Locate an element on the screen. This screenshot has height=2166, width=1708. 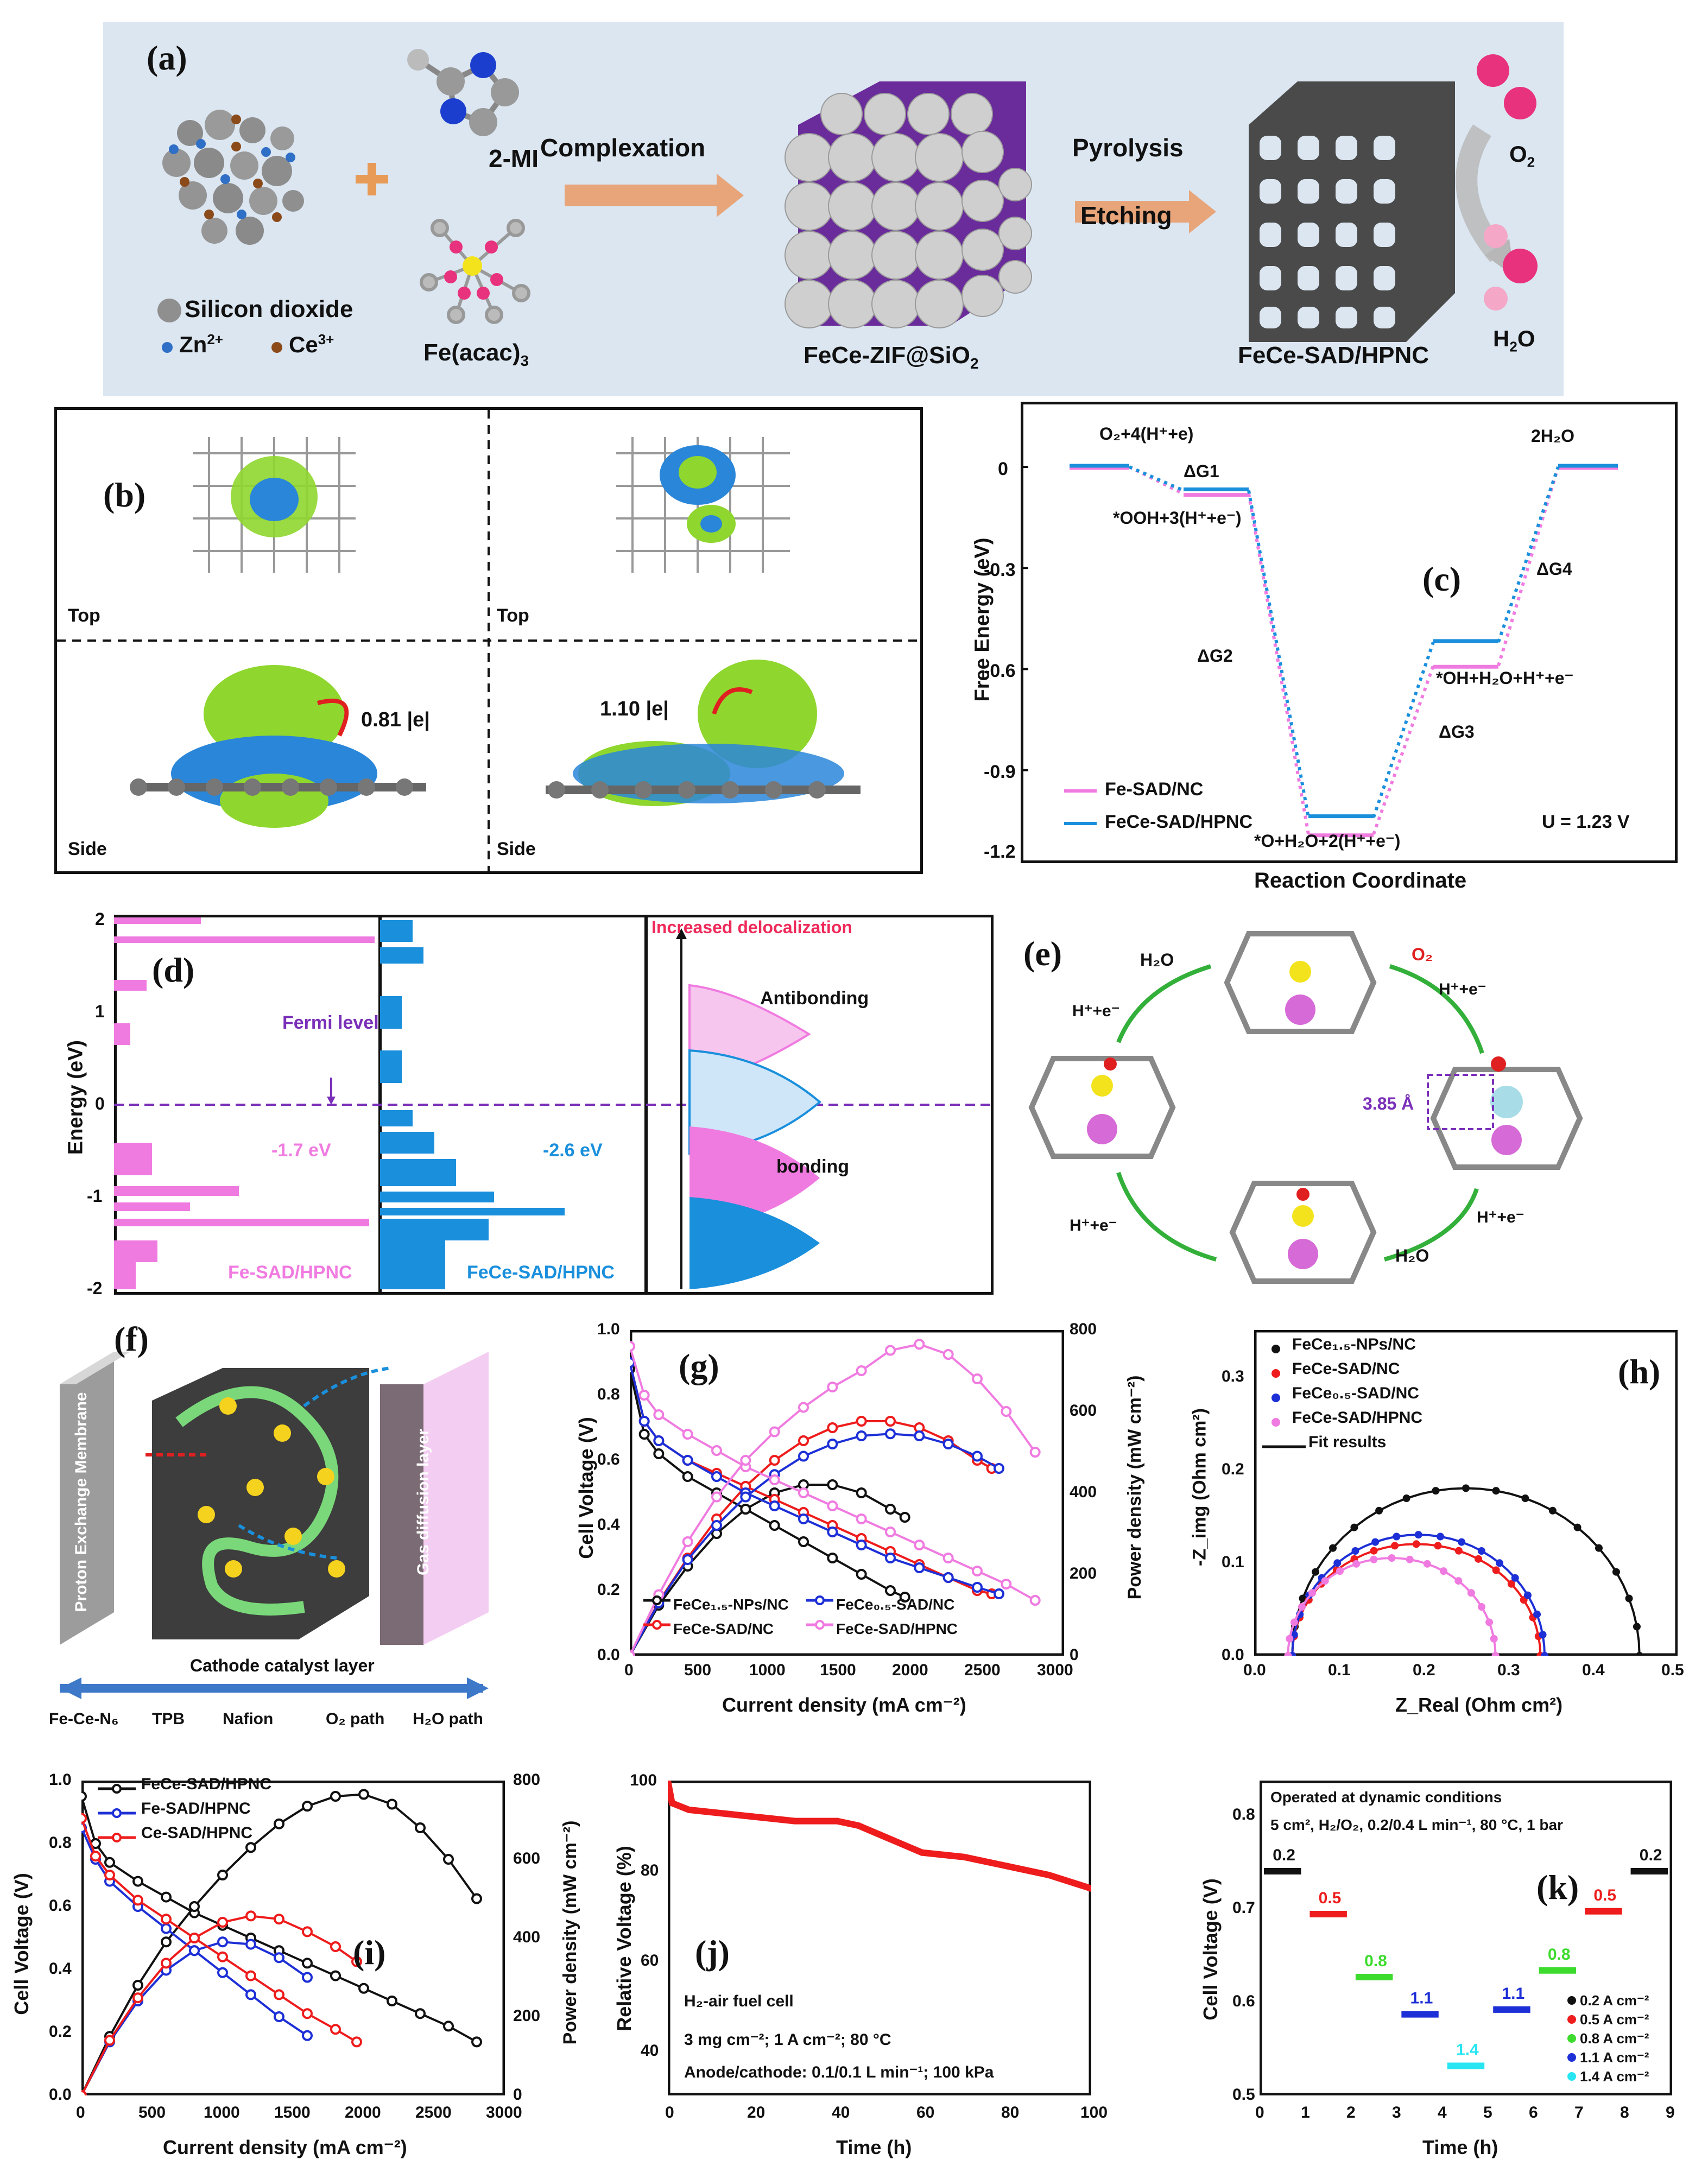
label-dg3: ΔG3 is located at coordinates (1457, 732).